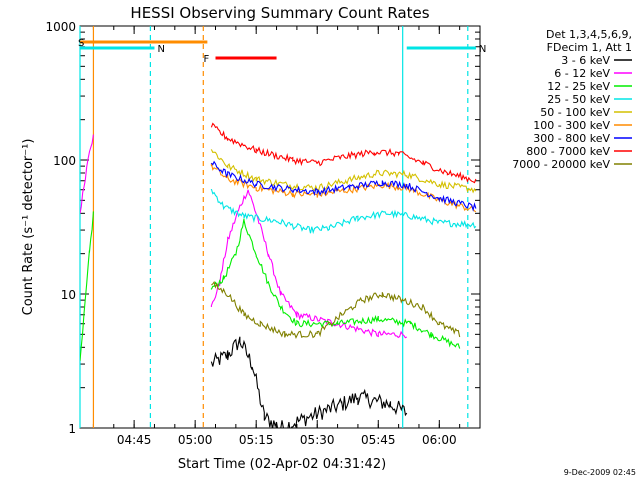 This screenshot has height=480, width=640. Describe the element at coordinates (195, 440) in the screenshot. I see `x-tick-label: 05:00` at that location.